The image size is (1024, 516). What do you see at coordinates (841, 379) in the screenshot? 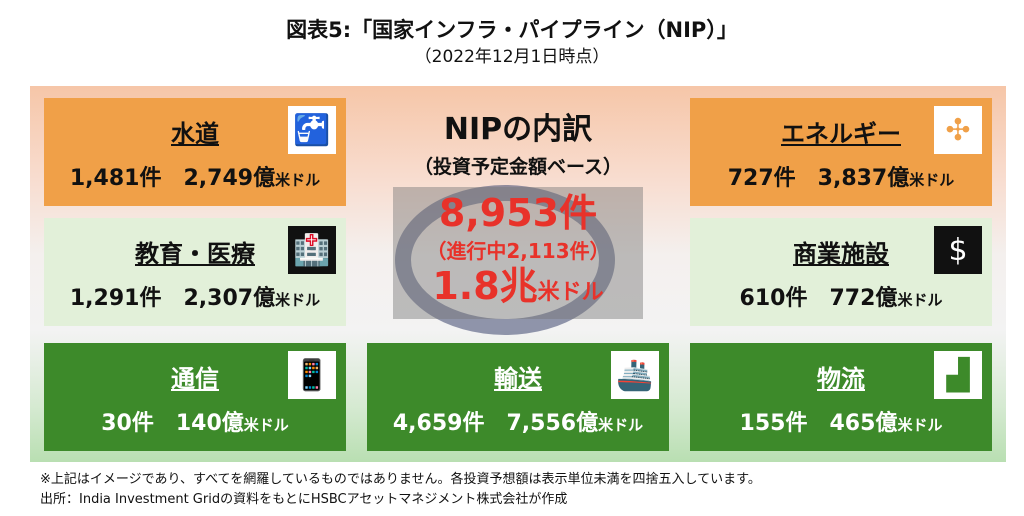
I see `sector-name: 物流` at bounding box center [841, 379].